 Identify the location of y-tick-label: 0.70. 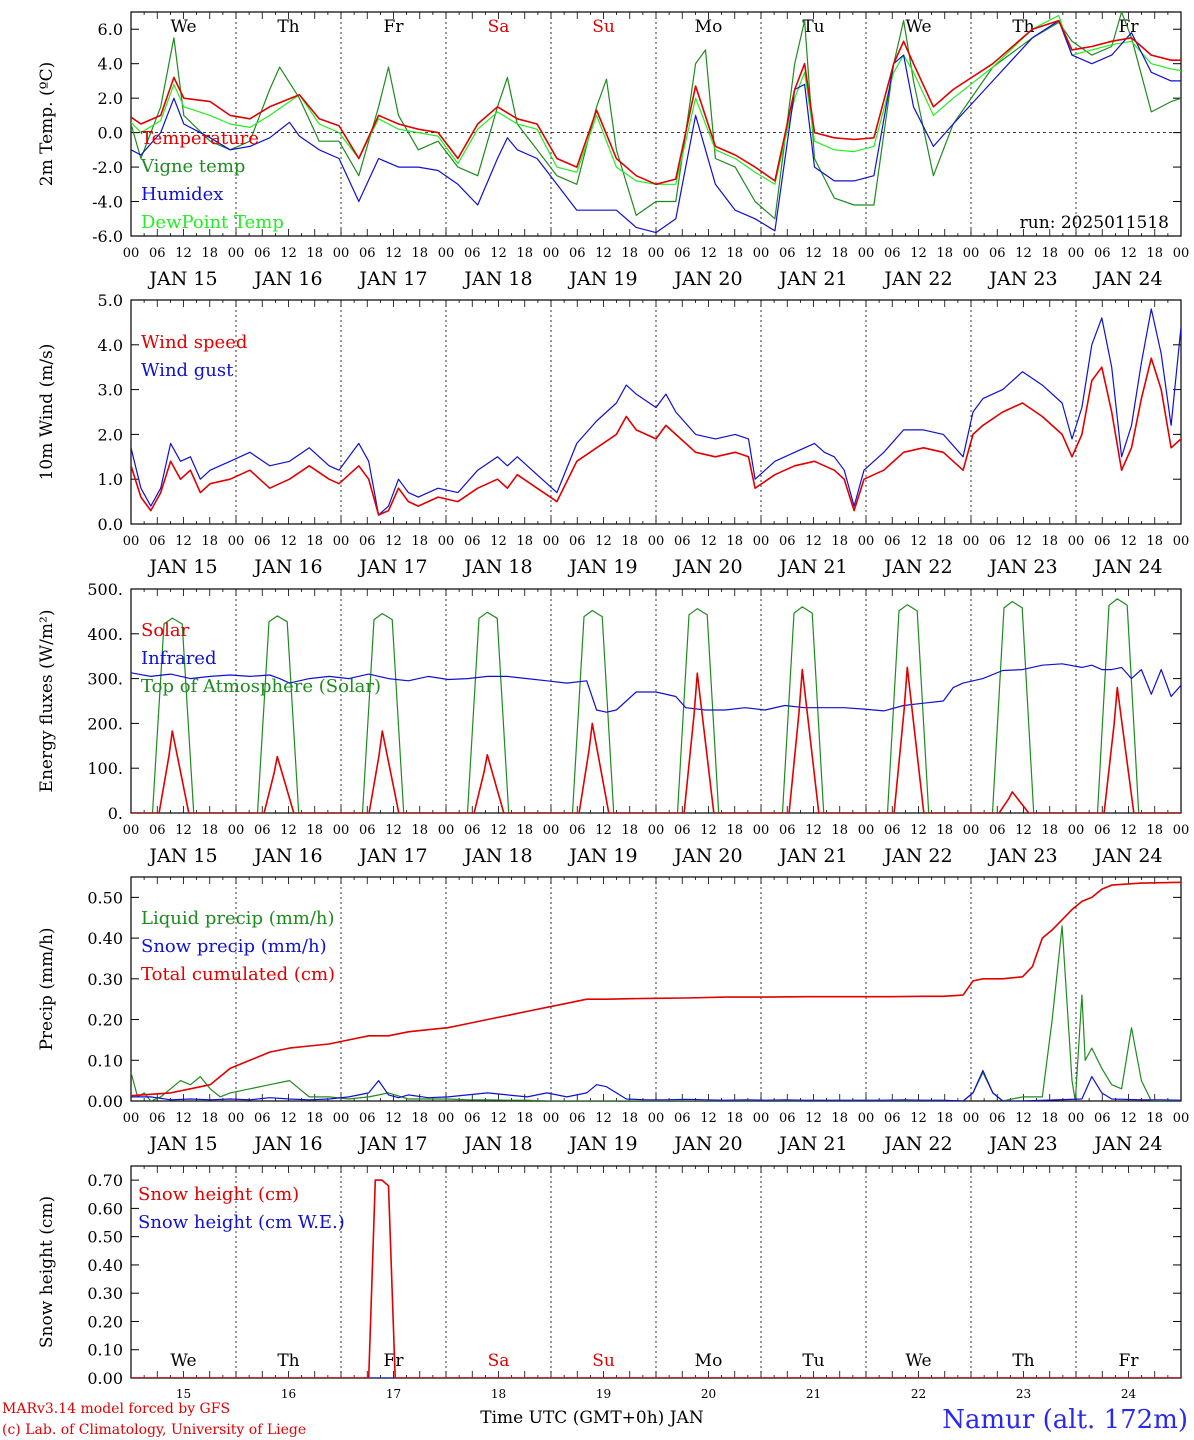
(105, 1180).